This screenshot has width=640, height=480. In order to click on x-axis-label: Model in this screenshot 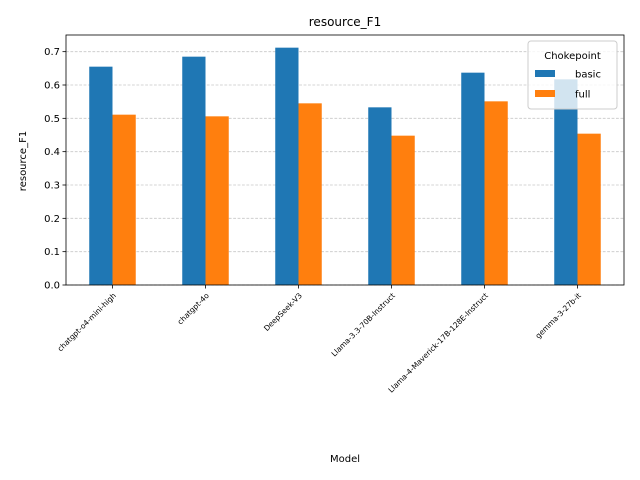, I will do `click(345, 459)`.